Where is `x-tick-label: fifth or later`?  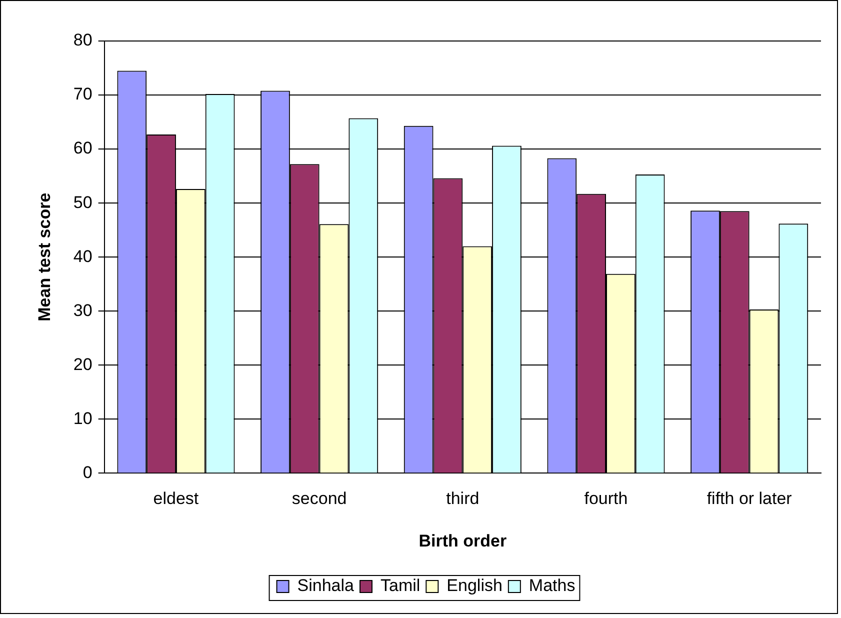
x-tick-label: fifth or later is located at coordinates (749, 498).